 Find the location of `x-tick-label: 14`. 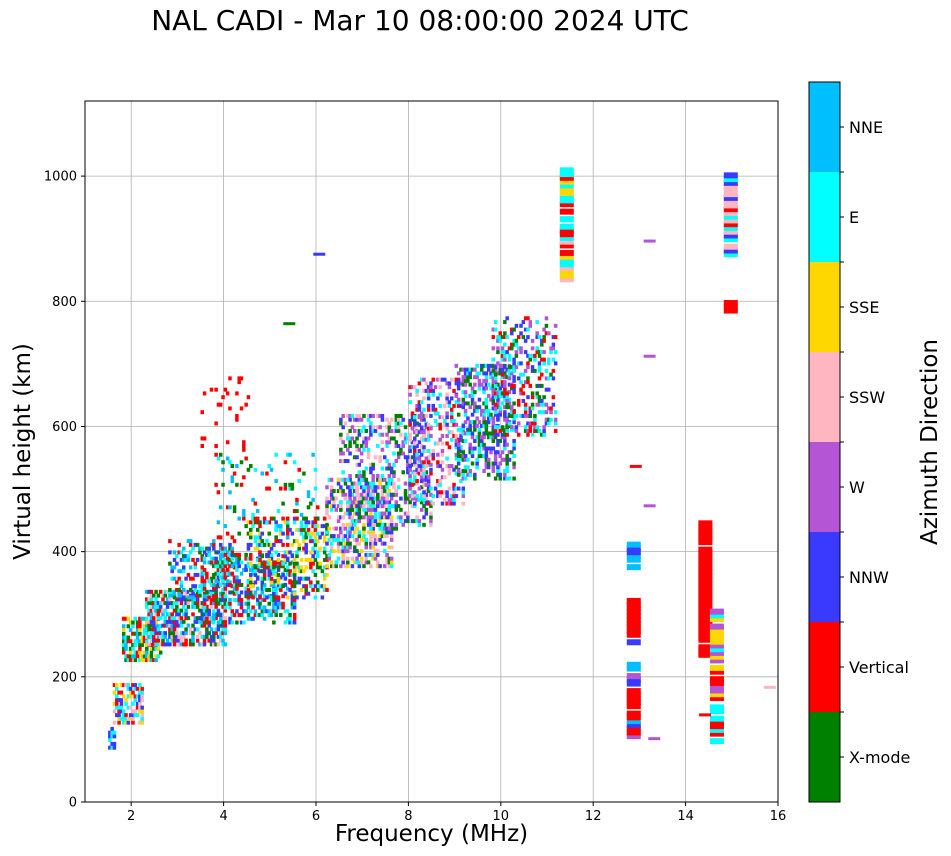

x-tick-label: 14 is located at coordinates (685, 816).